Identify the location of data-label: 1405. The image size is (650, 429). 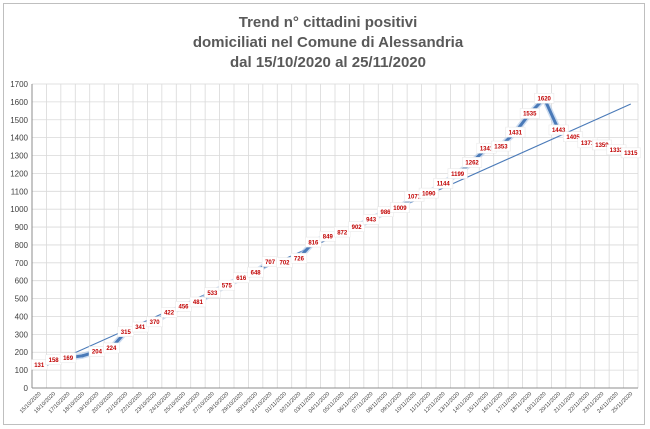
(573, 138).